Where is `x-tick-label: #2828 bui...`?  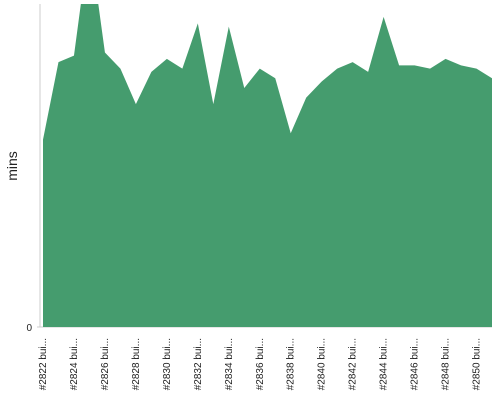
x-tick-label: #2828 bui... is located at coordinates (136, 364).